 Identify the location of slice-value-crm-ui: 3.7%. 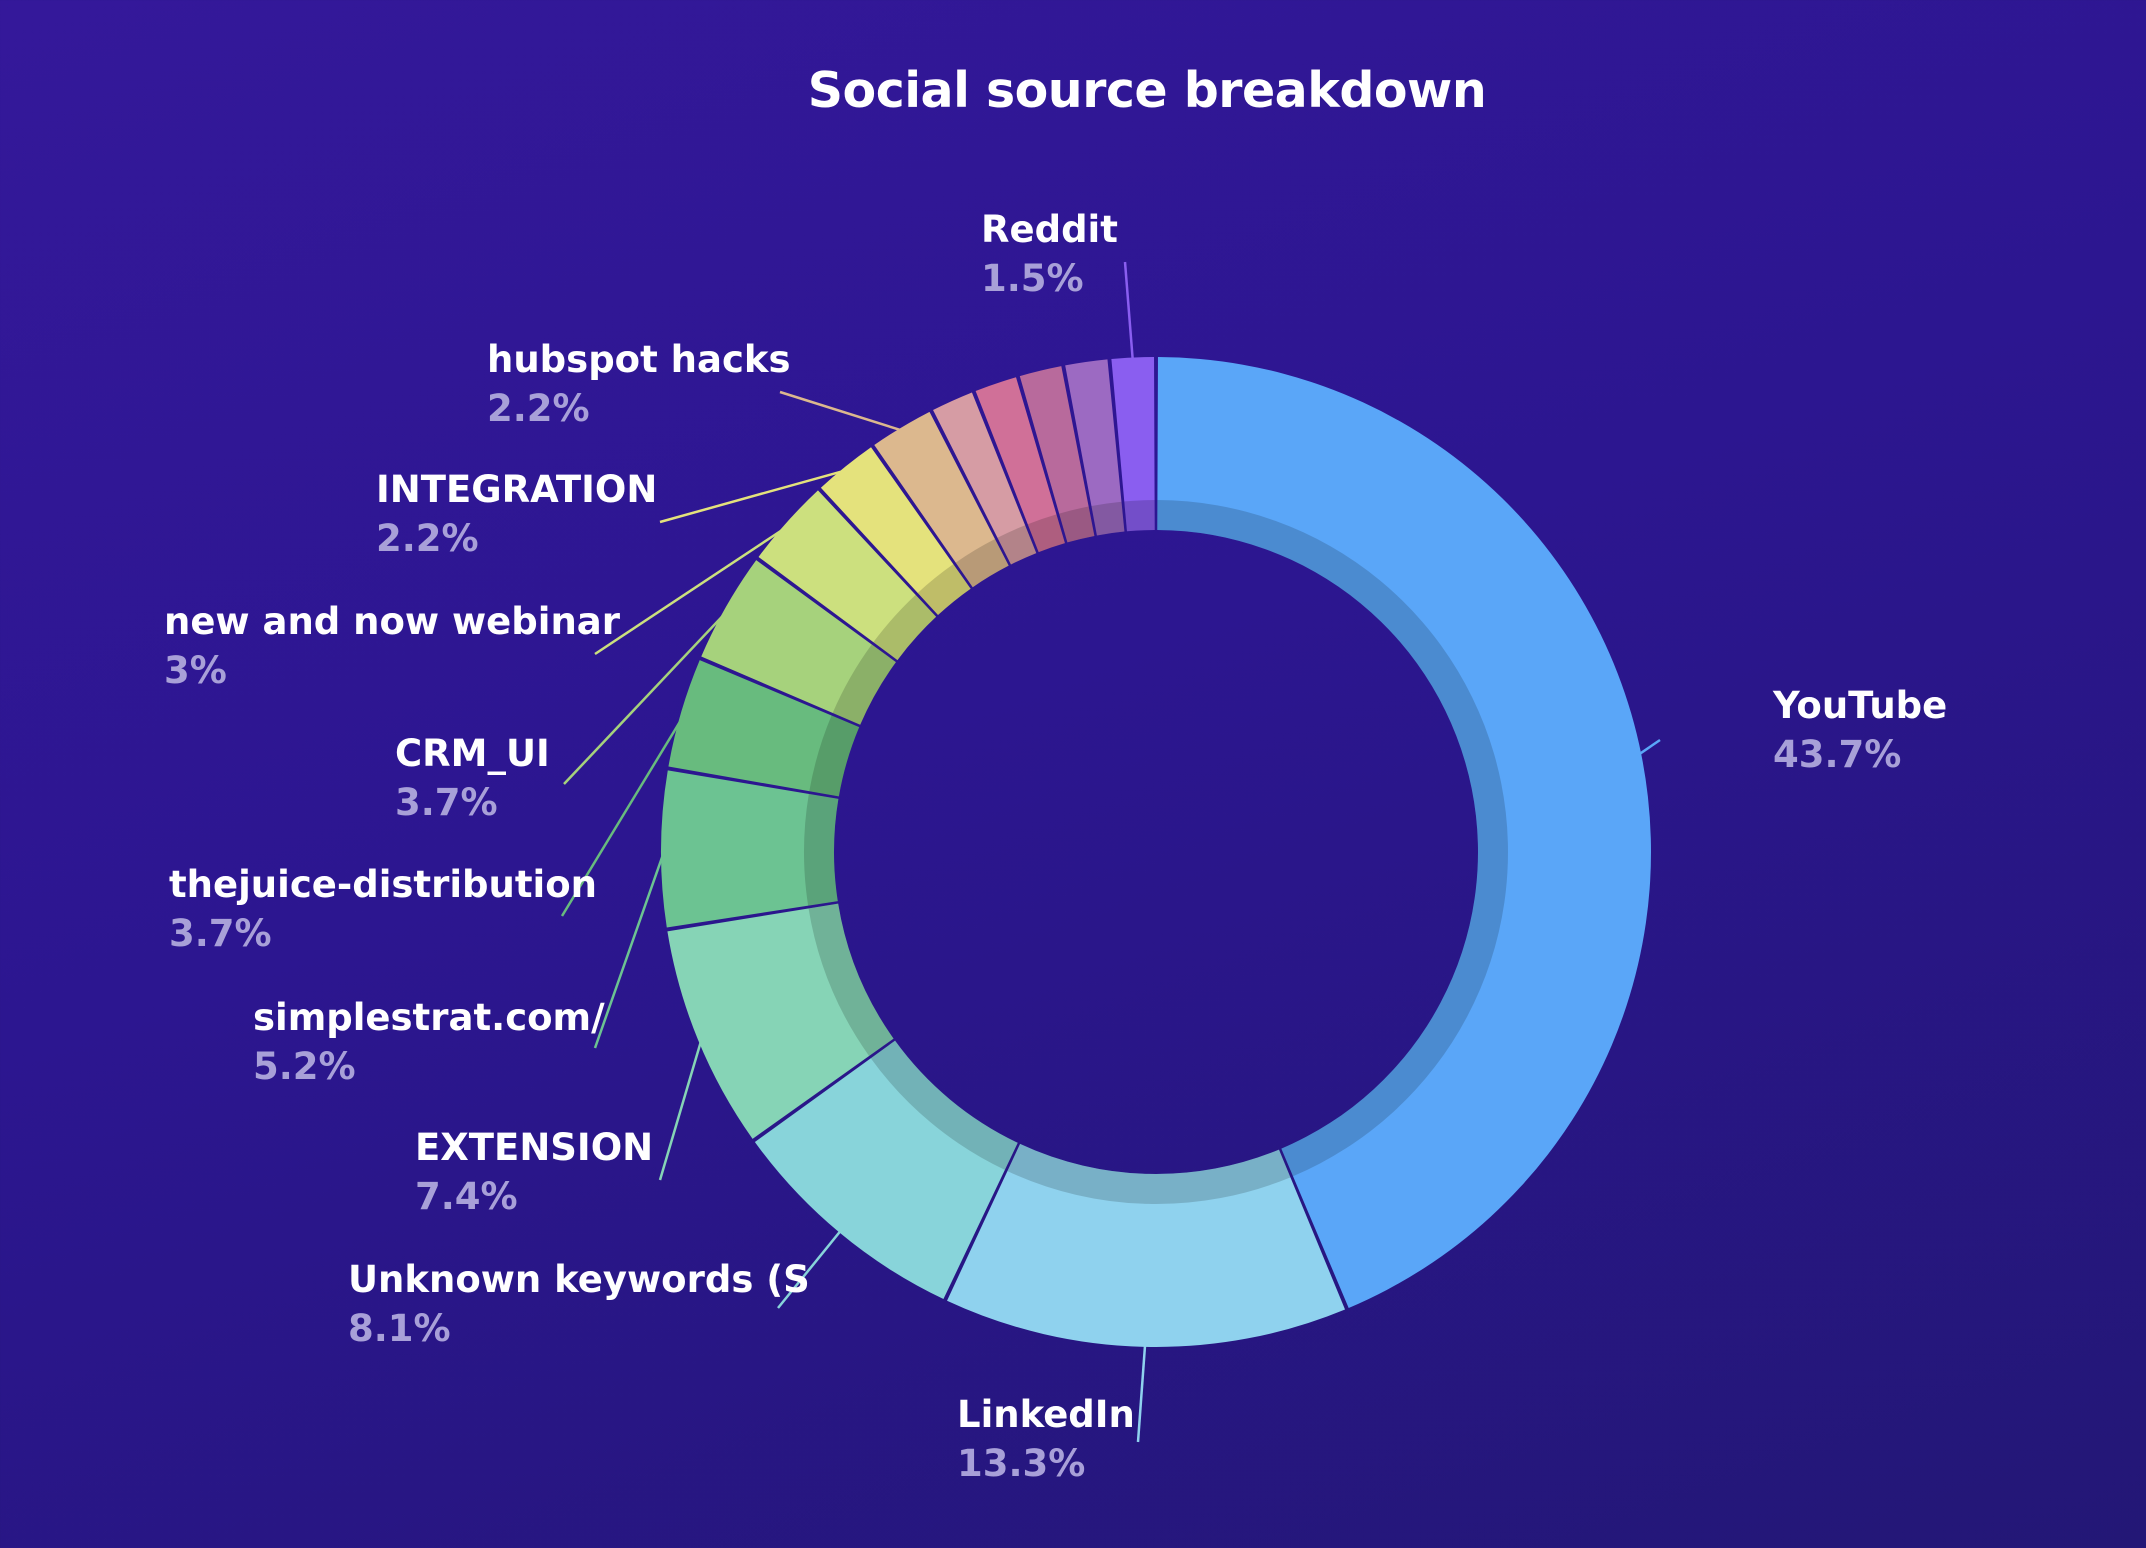
(446, 802).